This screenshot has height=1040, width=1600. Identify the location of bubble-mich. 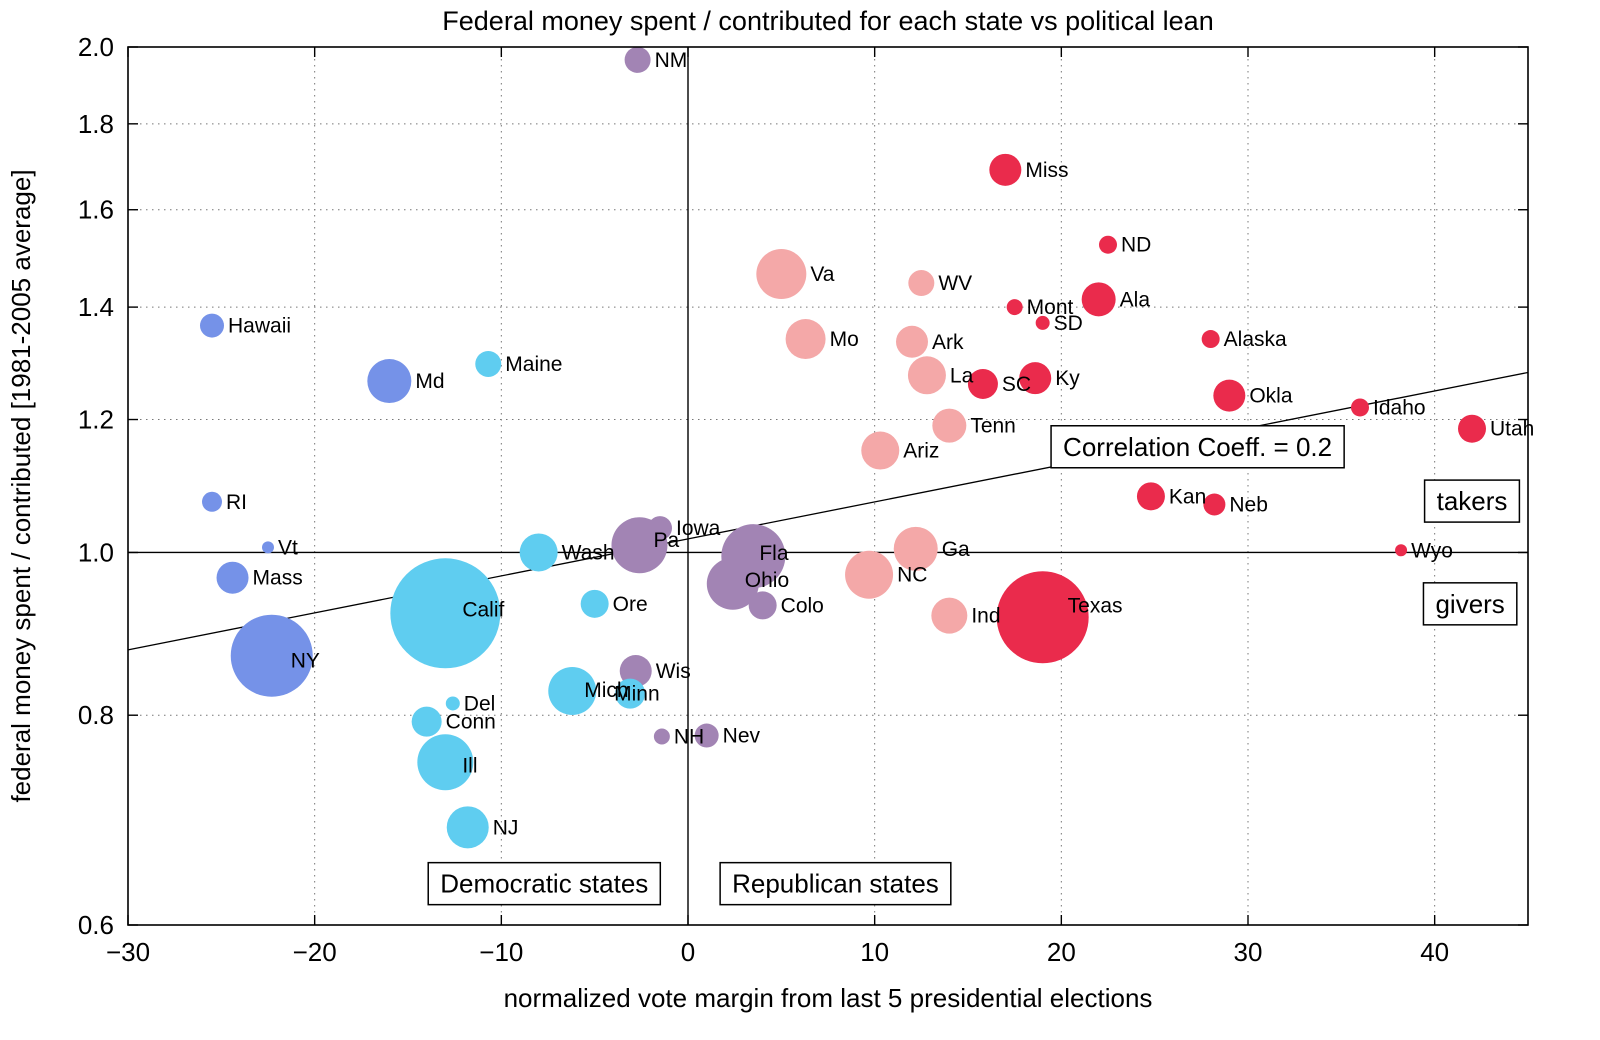
(572, 691).